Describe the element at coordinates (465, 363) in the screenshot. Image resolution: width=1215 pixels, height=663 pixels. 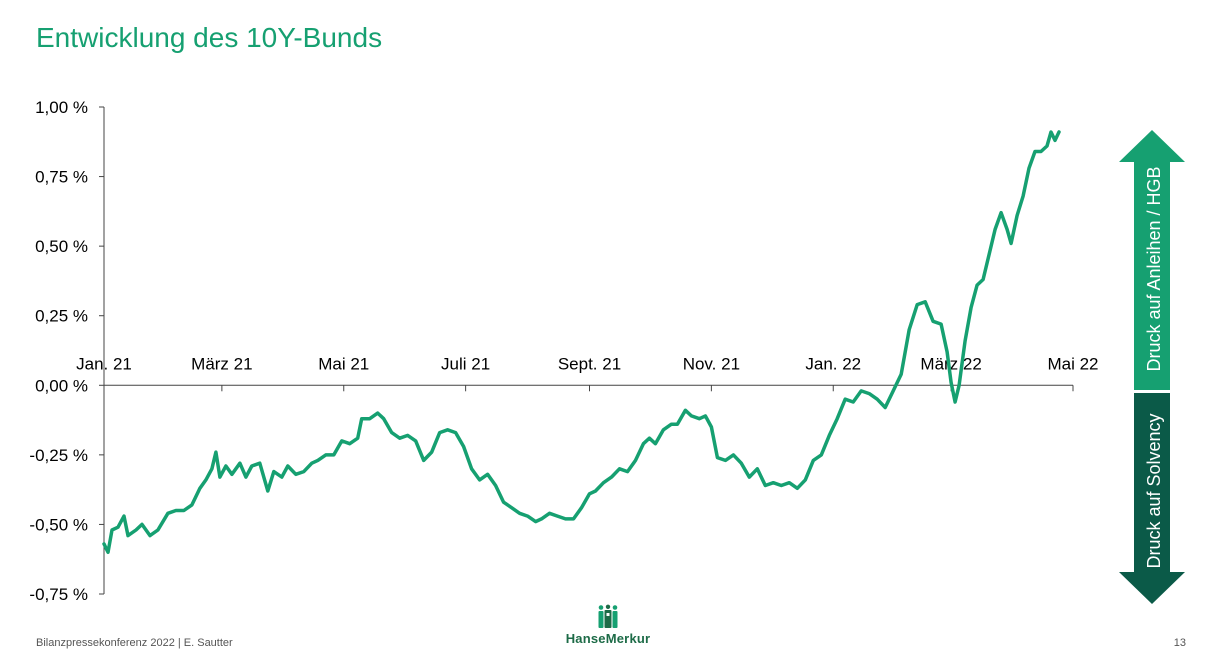
I see `x-tick-label: Juli 21` at that location.